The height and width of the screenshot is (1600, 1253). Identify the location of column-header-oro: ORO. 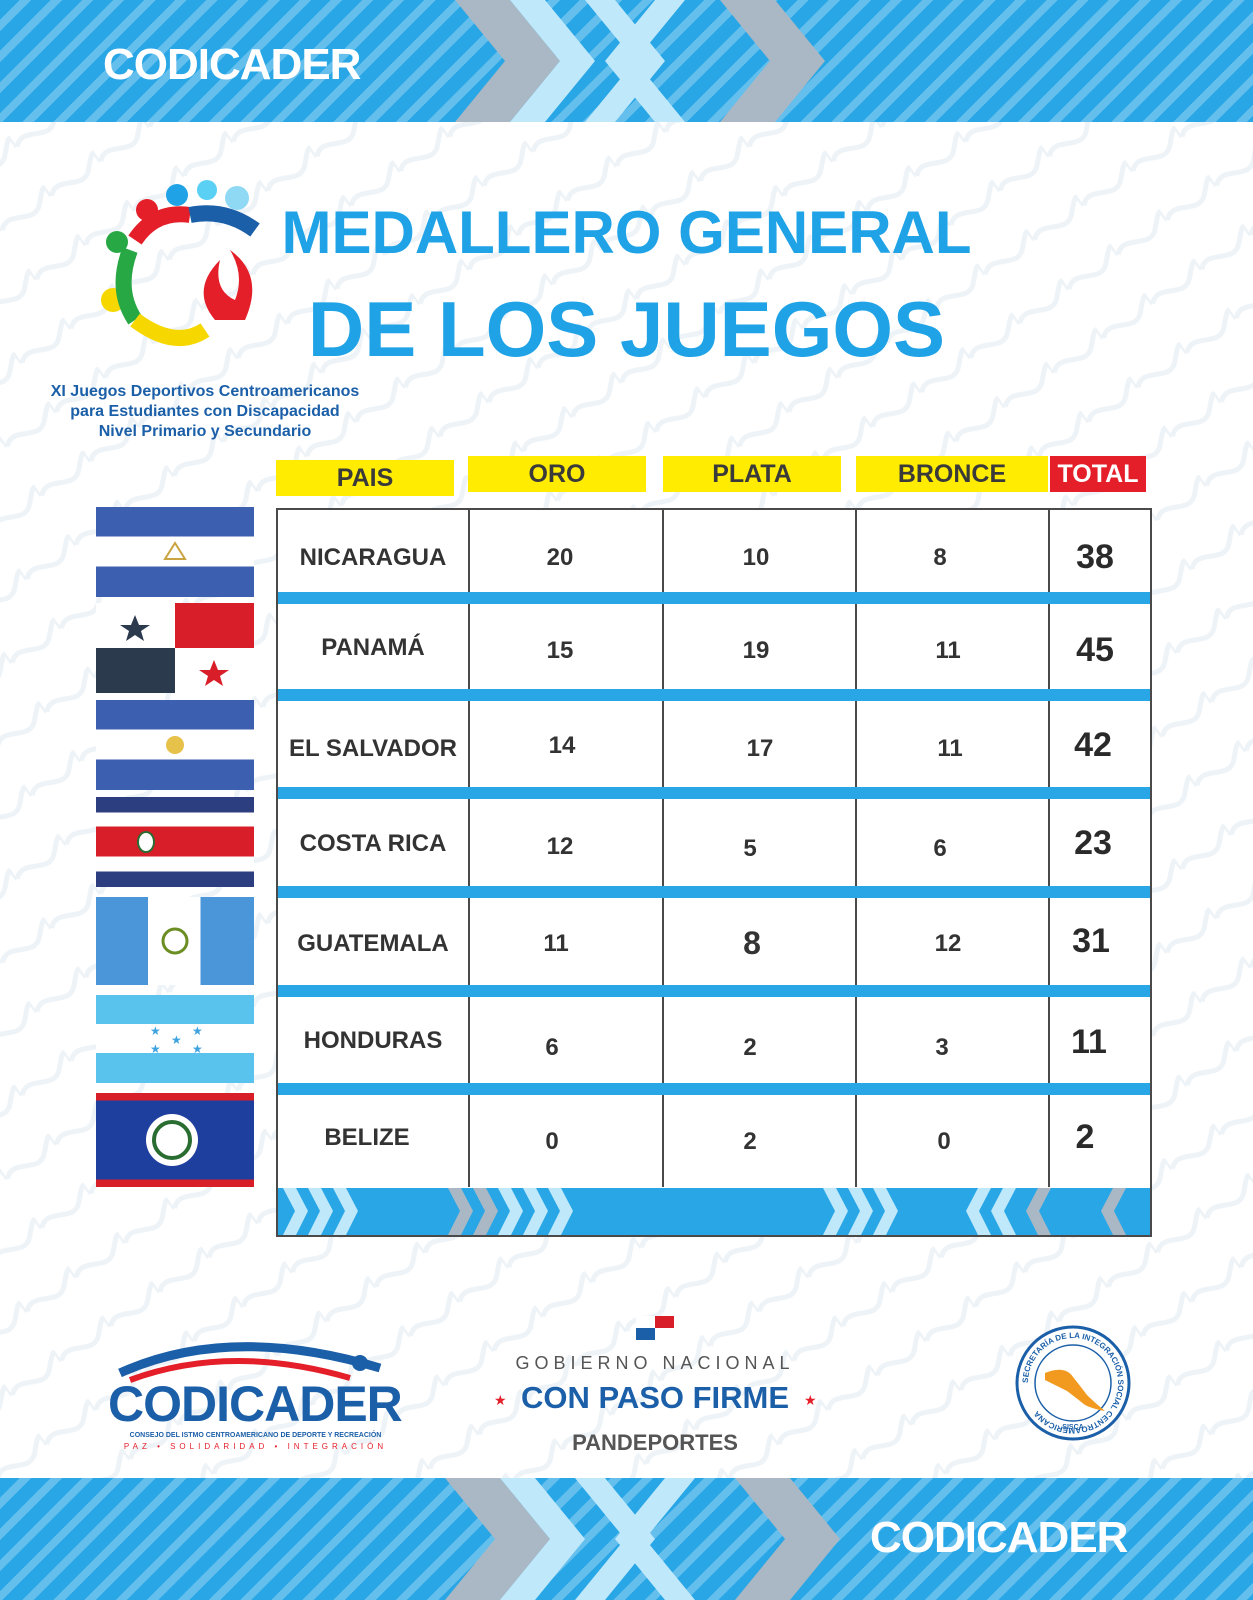
(557, 474).